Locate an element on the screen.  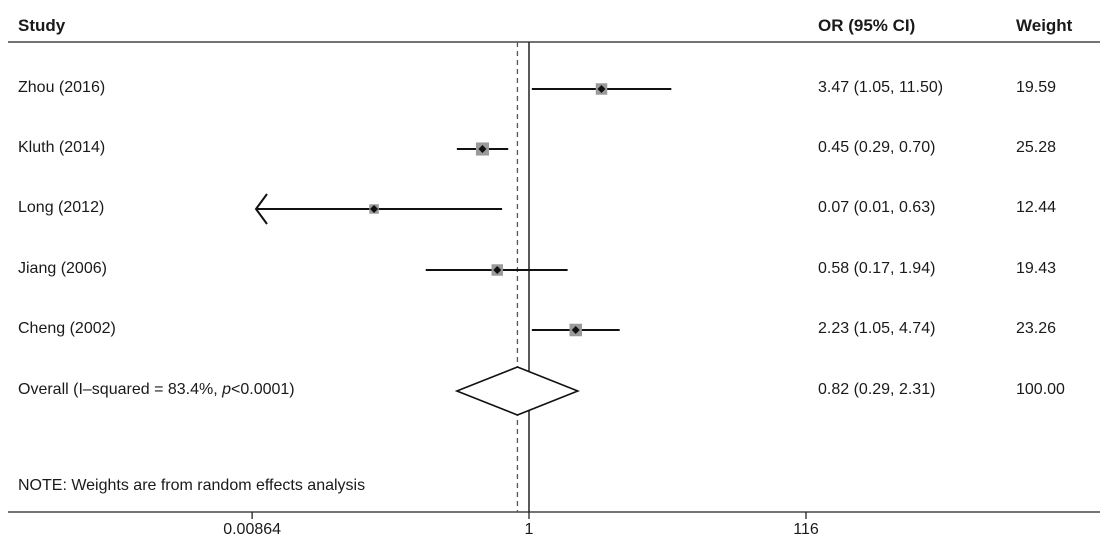
overall-or-ci-value: 0.82 (0.29, 2.31) is located at coordinates (877, 389).